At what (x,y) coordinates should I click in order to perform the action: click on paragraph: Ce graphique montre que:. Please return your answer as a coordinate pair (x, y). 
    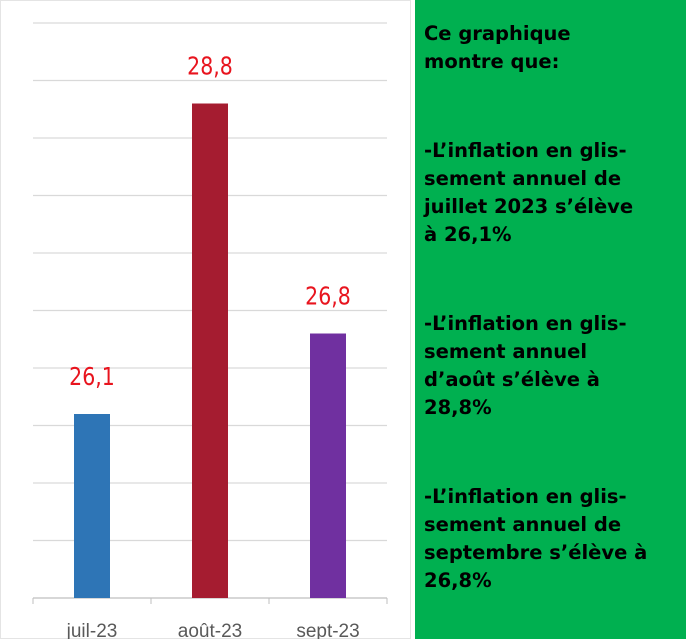
    Looking at the image, I should click on (555, 48).